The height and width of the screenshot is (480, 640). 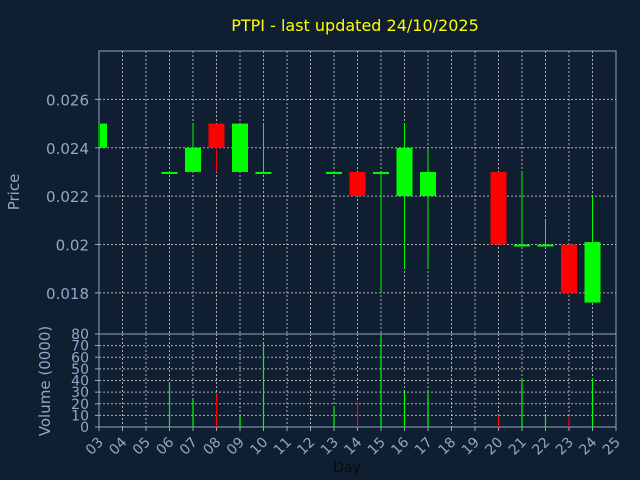 What do you see at coordinates (612, 447) in the screenshot?
I see `x-tick-label: 25` at bounding box center [612, 447].